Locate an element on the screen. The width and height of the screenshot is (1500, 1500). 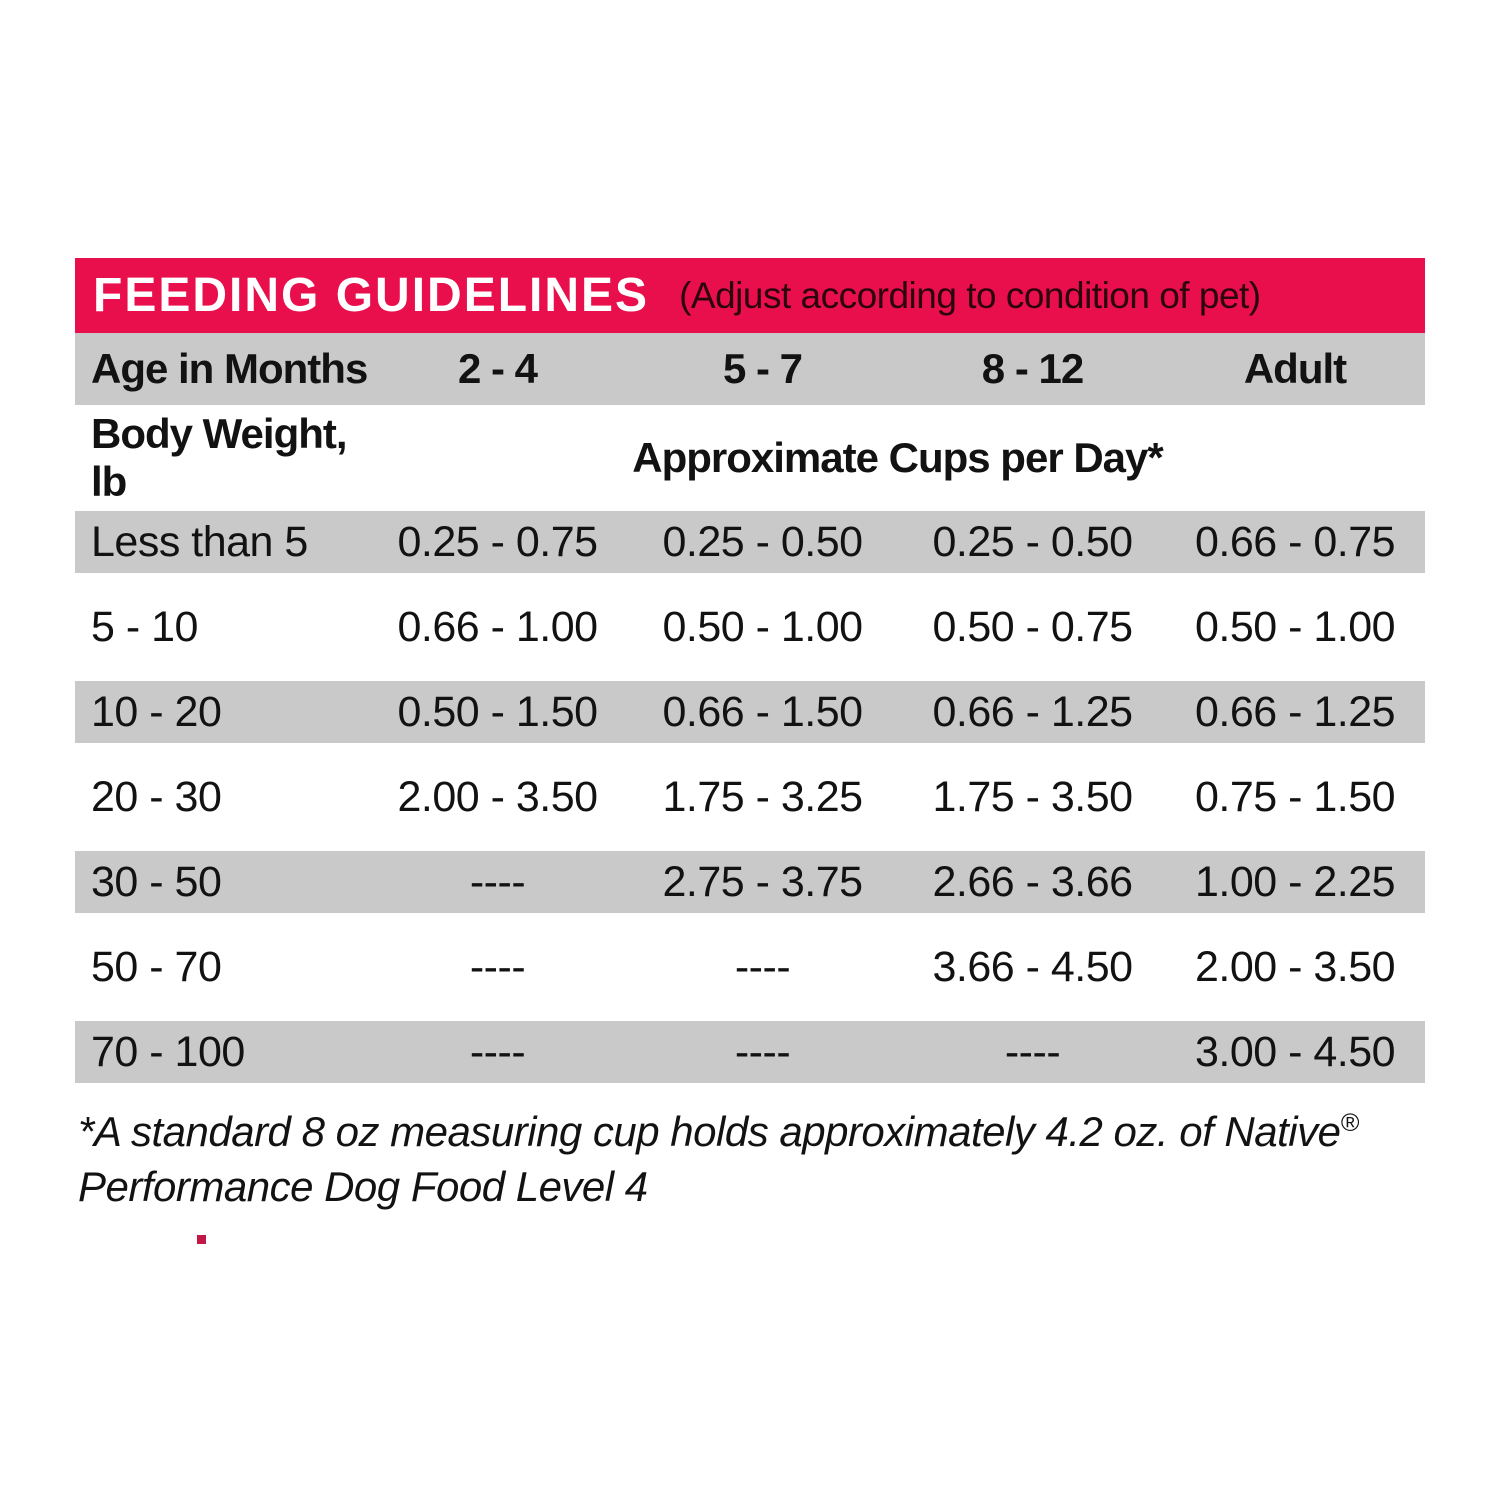
red-dot-mark is located at coordinates (201, 1239).